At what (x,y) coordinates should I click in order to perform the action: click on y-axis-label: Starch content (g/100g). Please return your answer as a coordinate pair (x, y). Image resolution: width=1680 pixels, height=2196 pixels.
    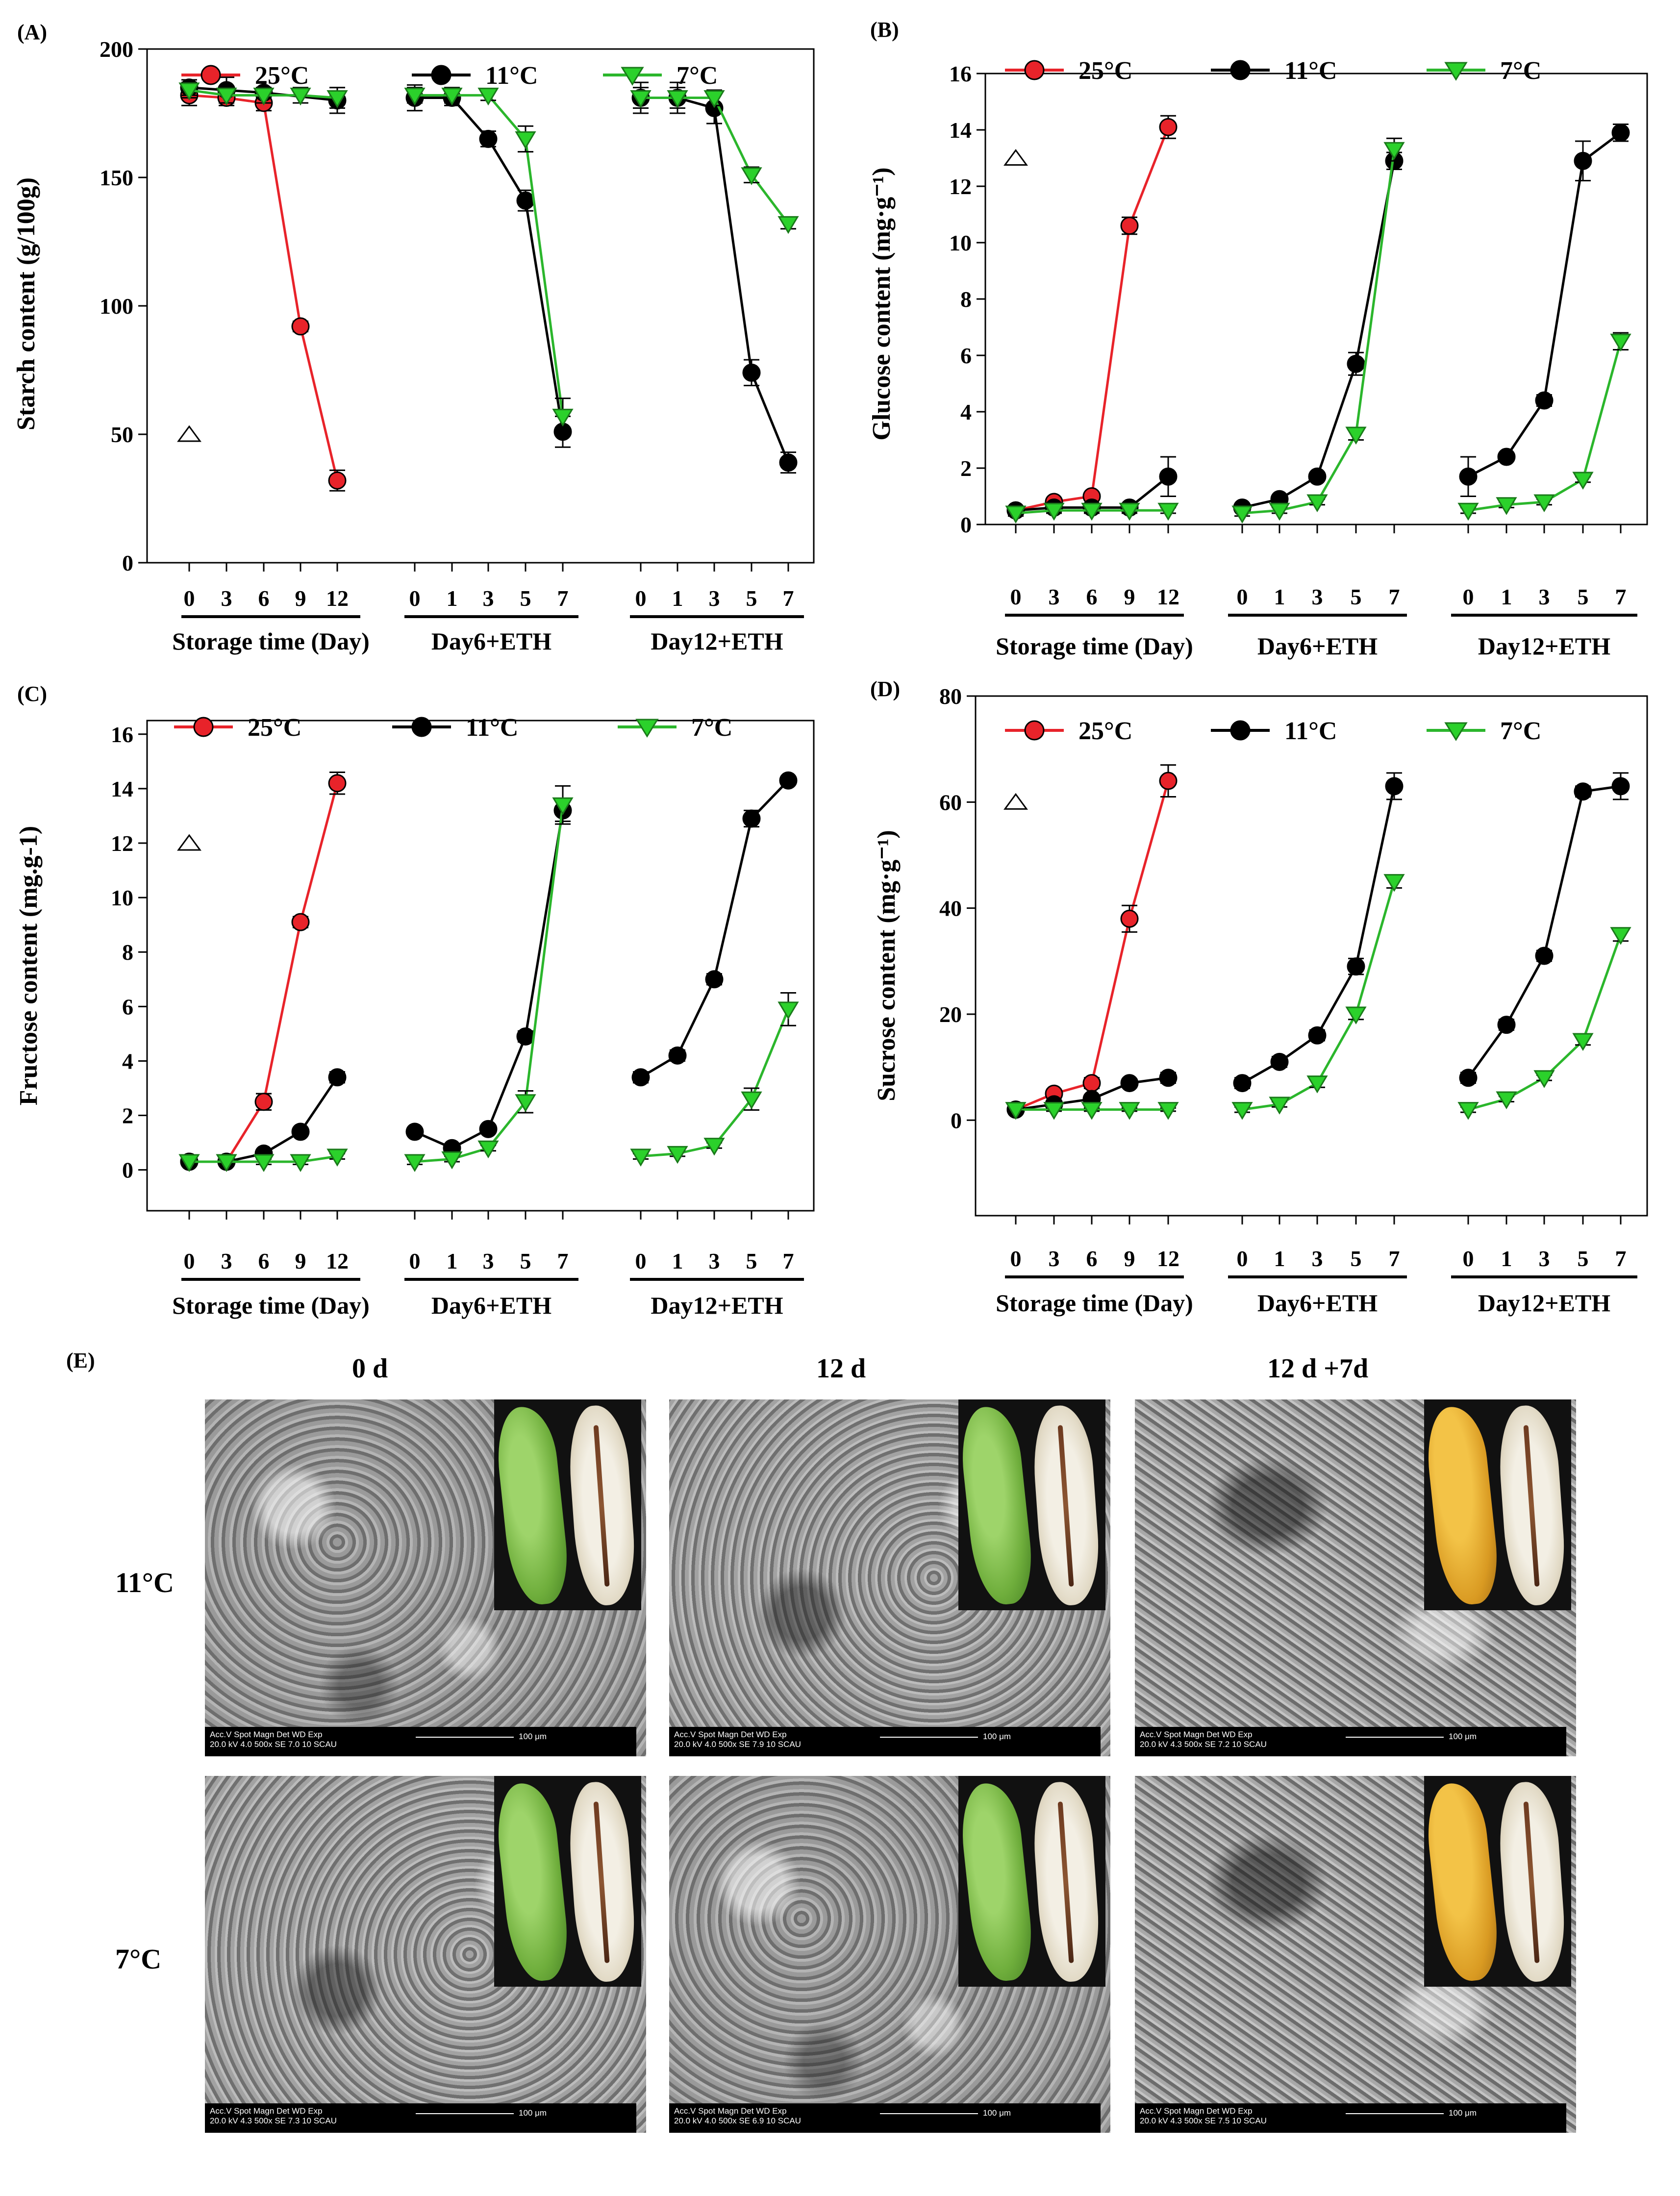
    Looking at the image, I should click on (26, 304).